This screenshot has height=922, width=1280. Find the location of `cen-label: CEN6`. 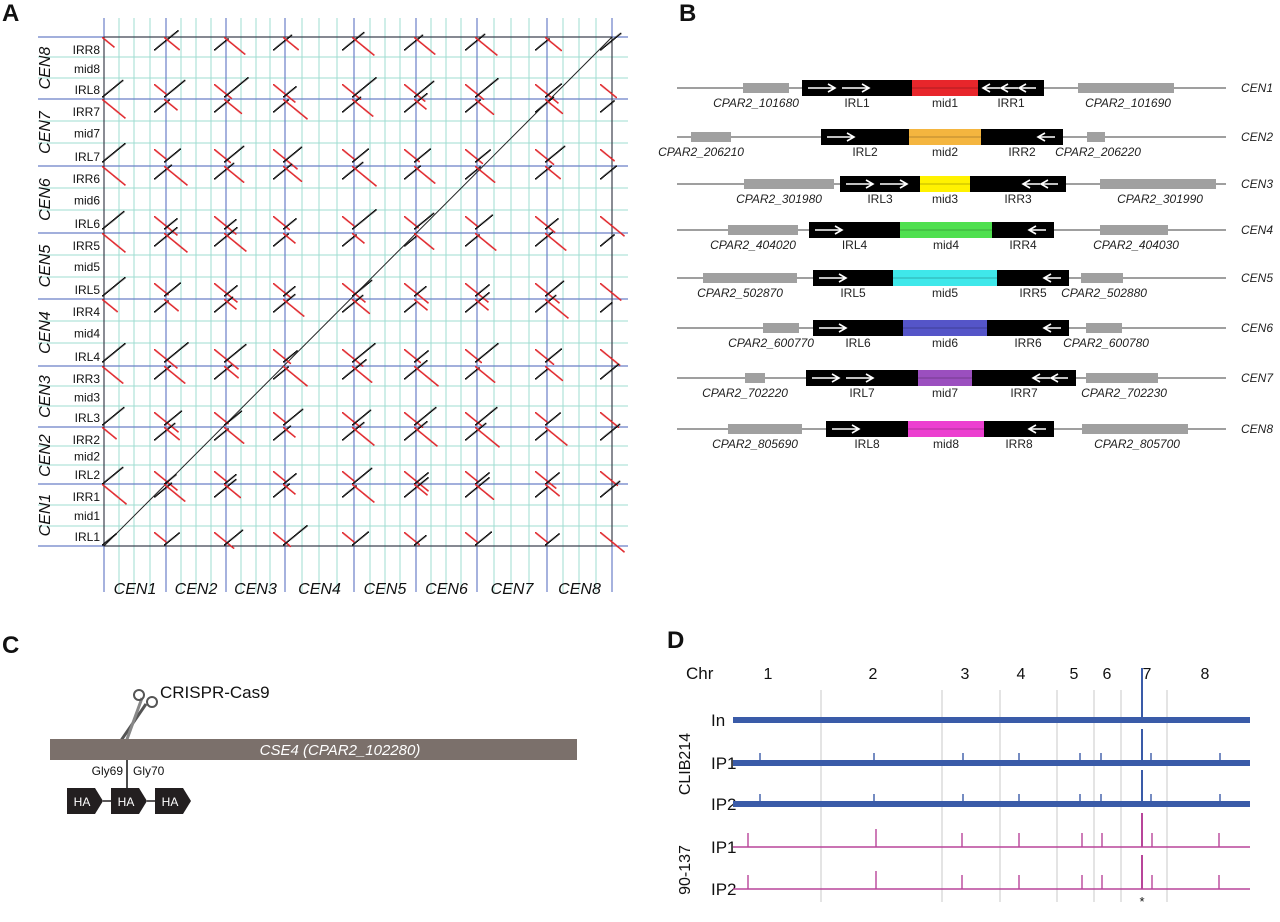

cen-label: CEN6 is located at coordinates (1257, 328).